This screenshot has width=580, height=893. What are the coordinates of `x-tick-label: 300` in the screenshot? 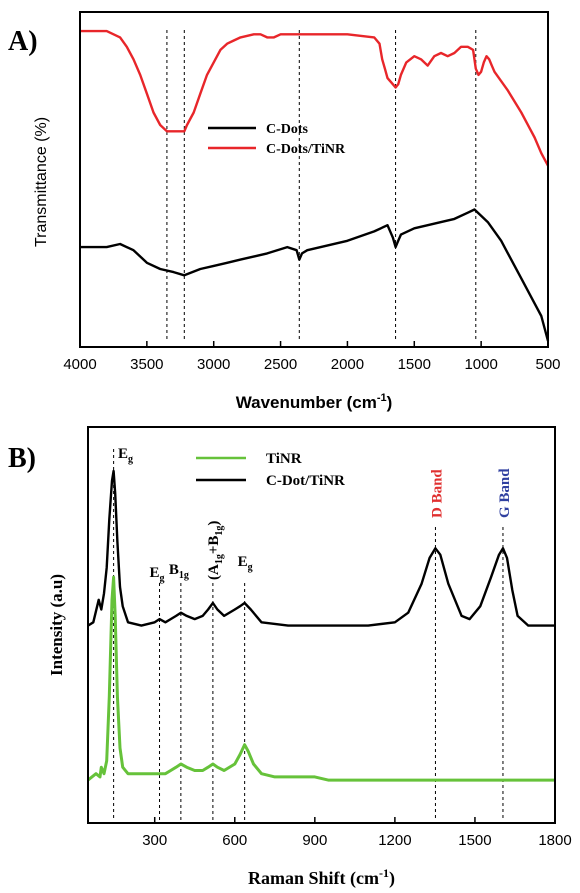 It's located at (154, 840).